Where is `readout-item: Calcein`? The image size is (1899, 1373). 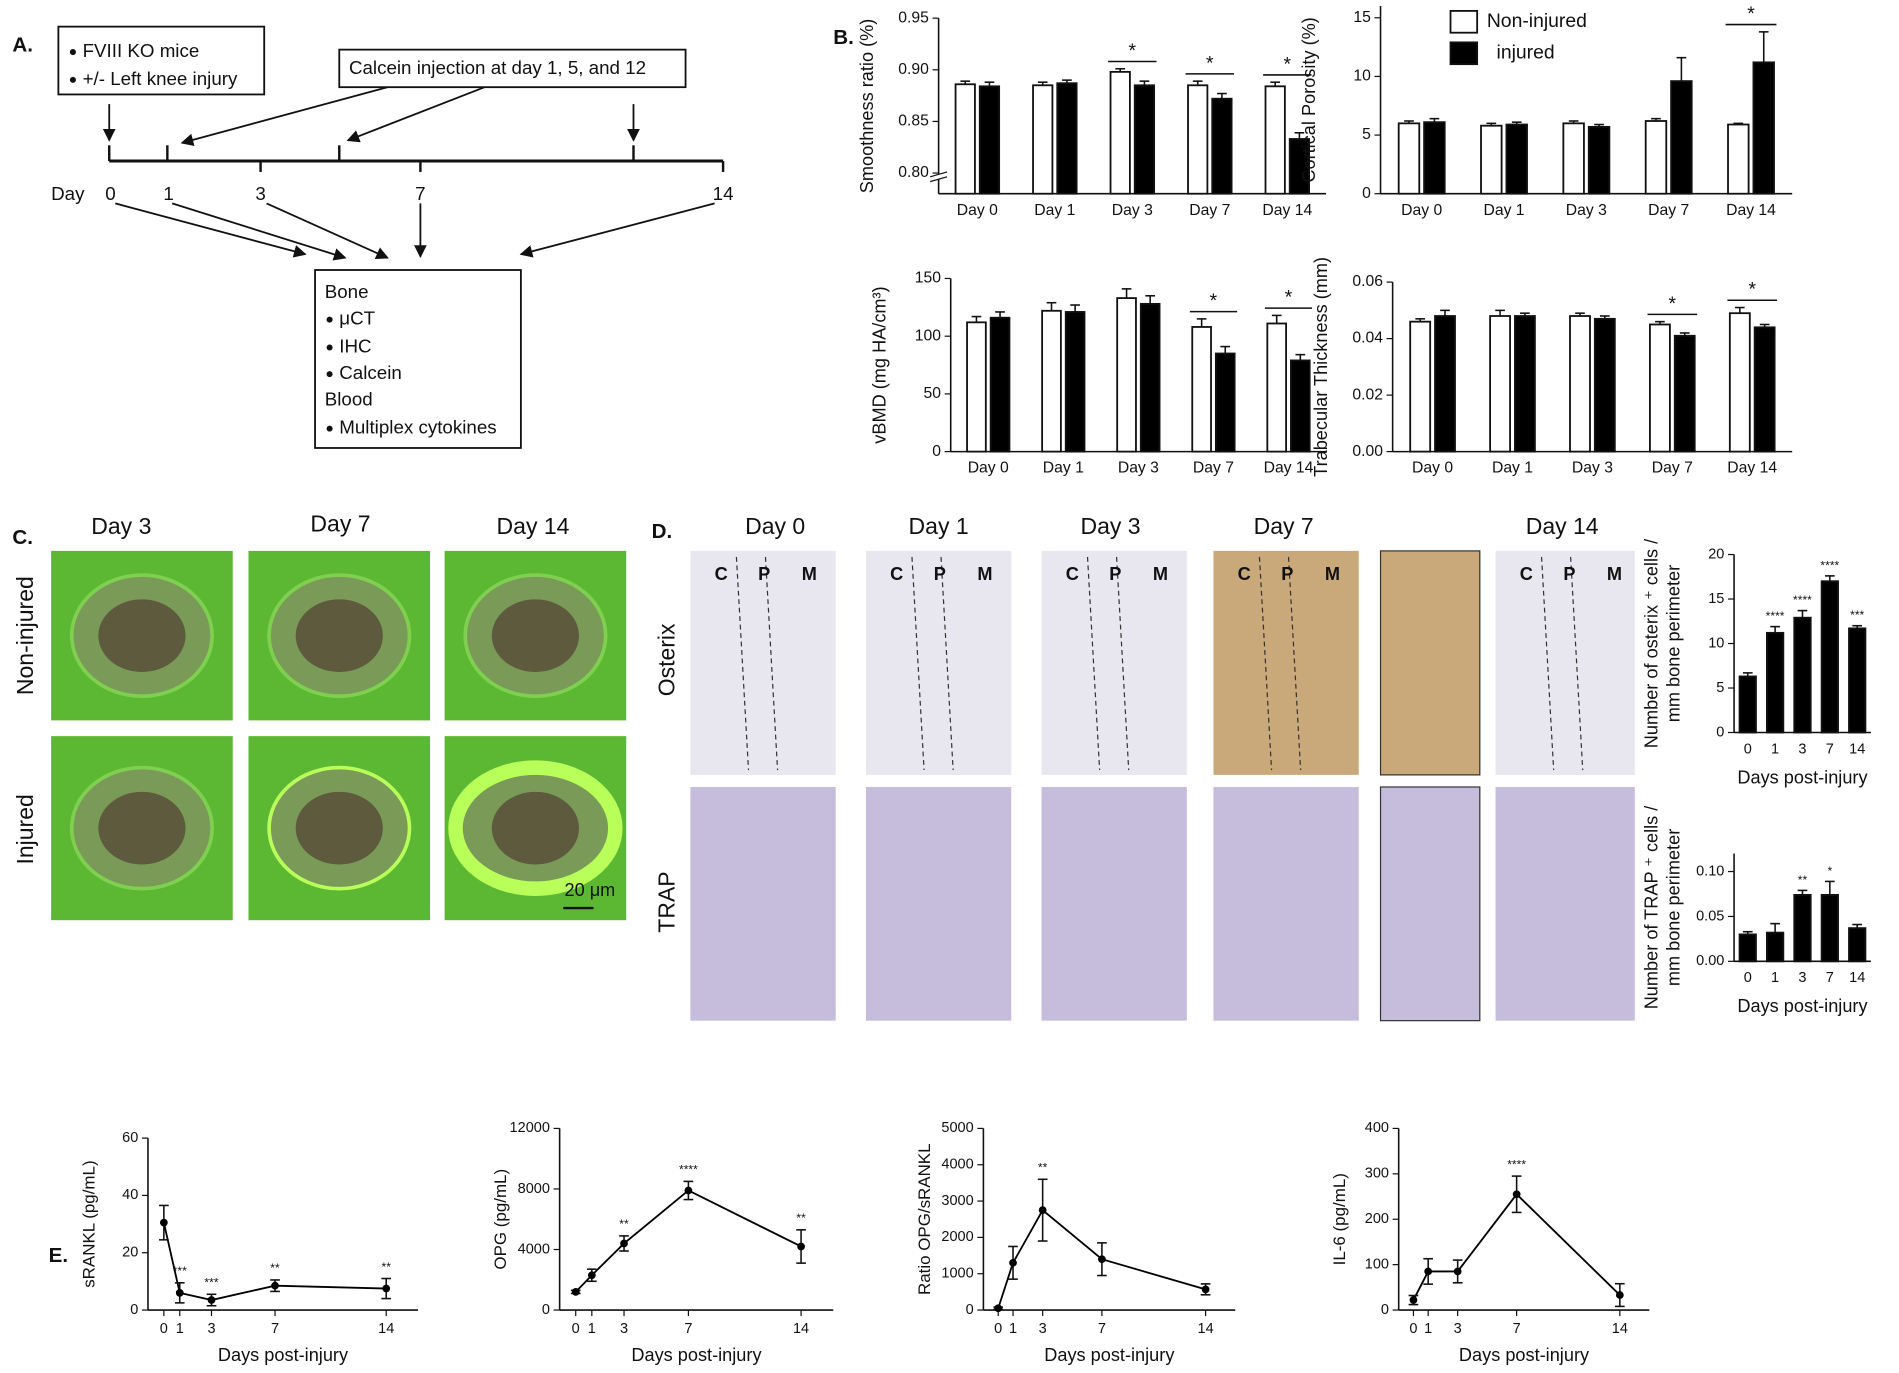
readout-item: Calcein is located at coordinates (370, 372).